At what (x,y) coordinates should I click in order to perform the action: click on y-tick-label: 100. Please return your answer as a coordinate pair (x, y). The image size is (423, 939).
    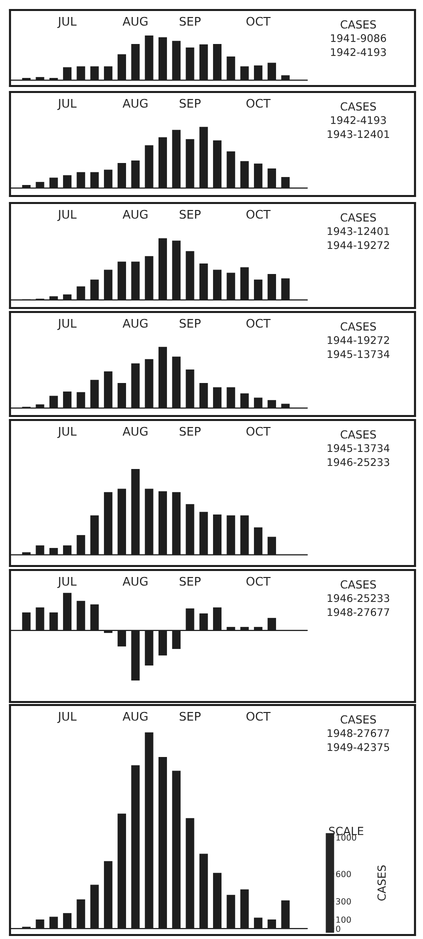
    Looking at the image, I should click on (343, 919).